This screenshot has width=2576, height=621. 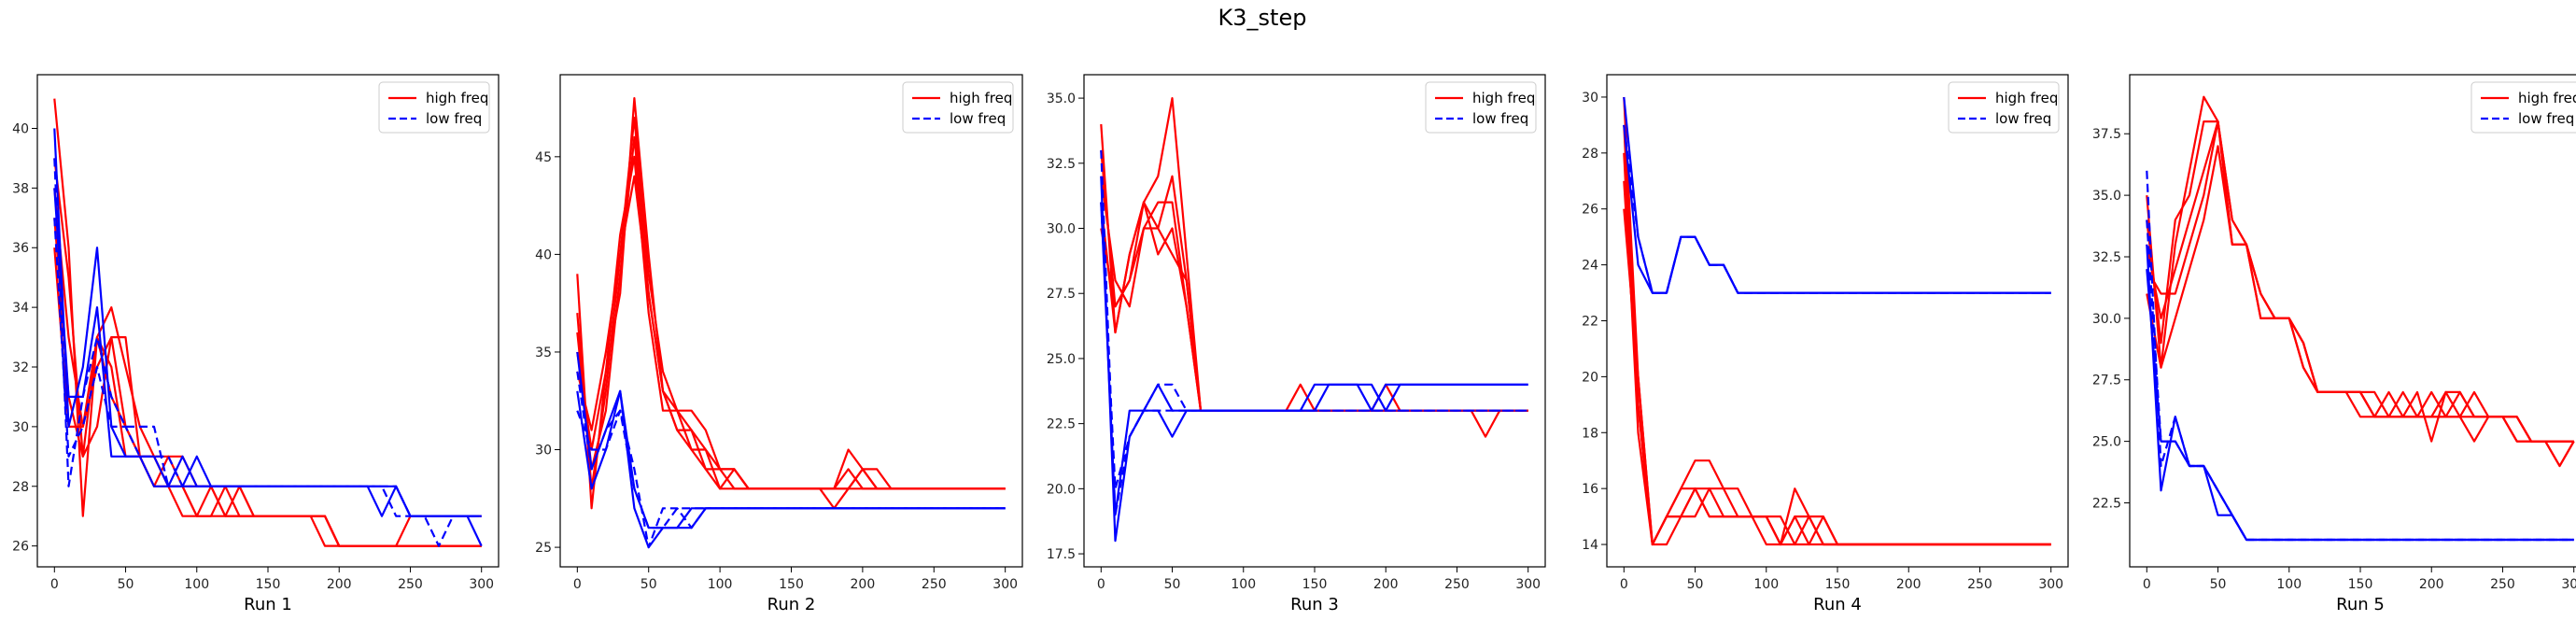 I want to click on y-tick-label: 36, so click(x=20, y=249).